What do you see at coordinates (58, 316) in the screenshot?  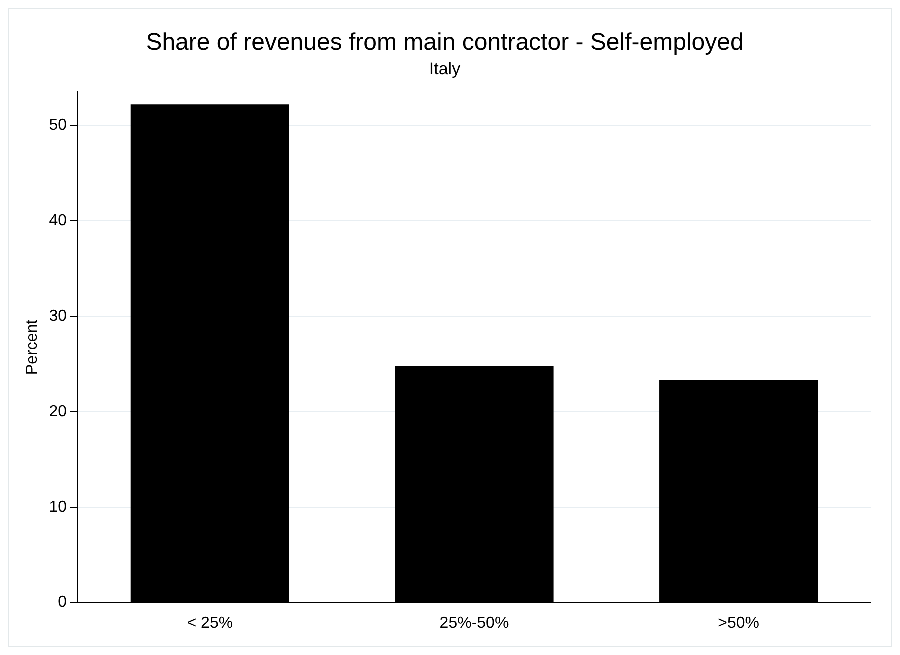 I see `y-tick-label: 30` at bounding box center [58, 316].